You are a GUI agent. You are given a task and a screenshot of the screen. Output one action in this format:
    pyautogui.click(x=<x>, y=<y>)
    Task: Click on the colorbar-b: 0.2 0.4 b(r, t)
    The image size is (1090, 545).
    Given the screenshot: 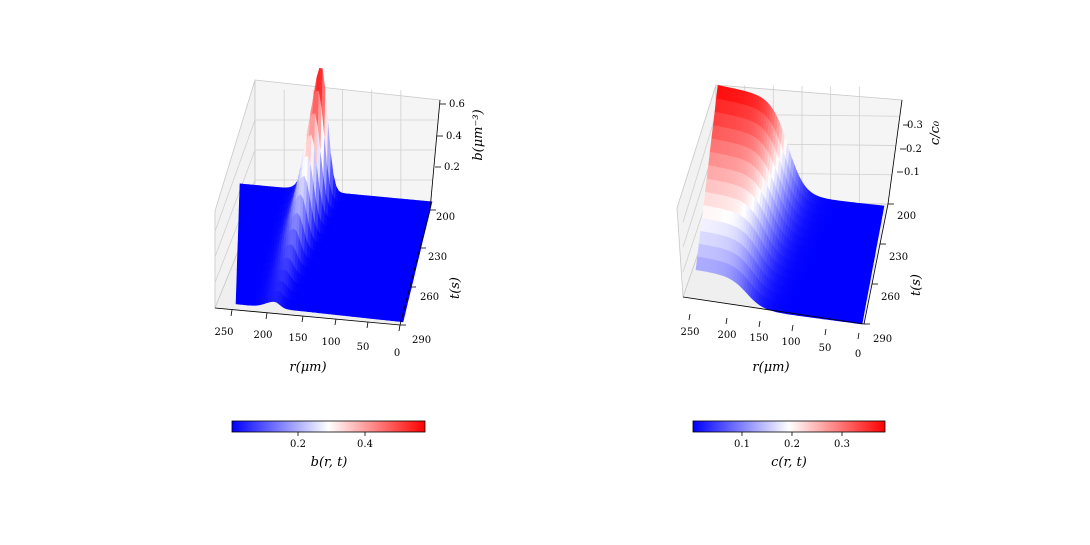 What is the action you would take?
    pyautogui.click(x=328, y=445)
    